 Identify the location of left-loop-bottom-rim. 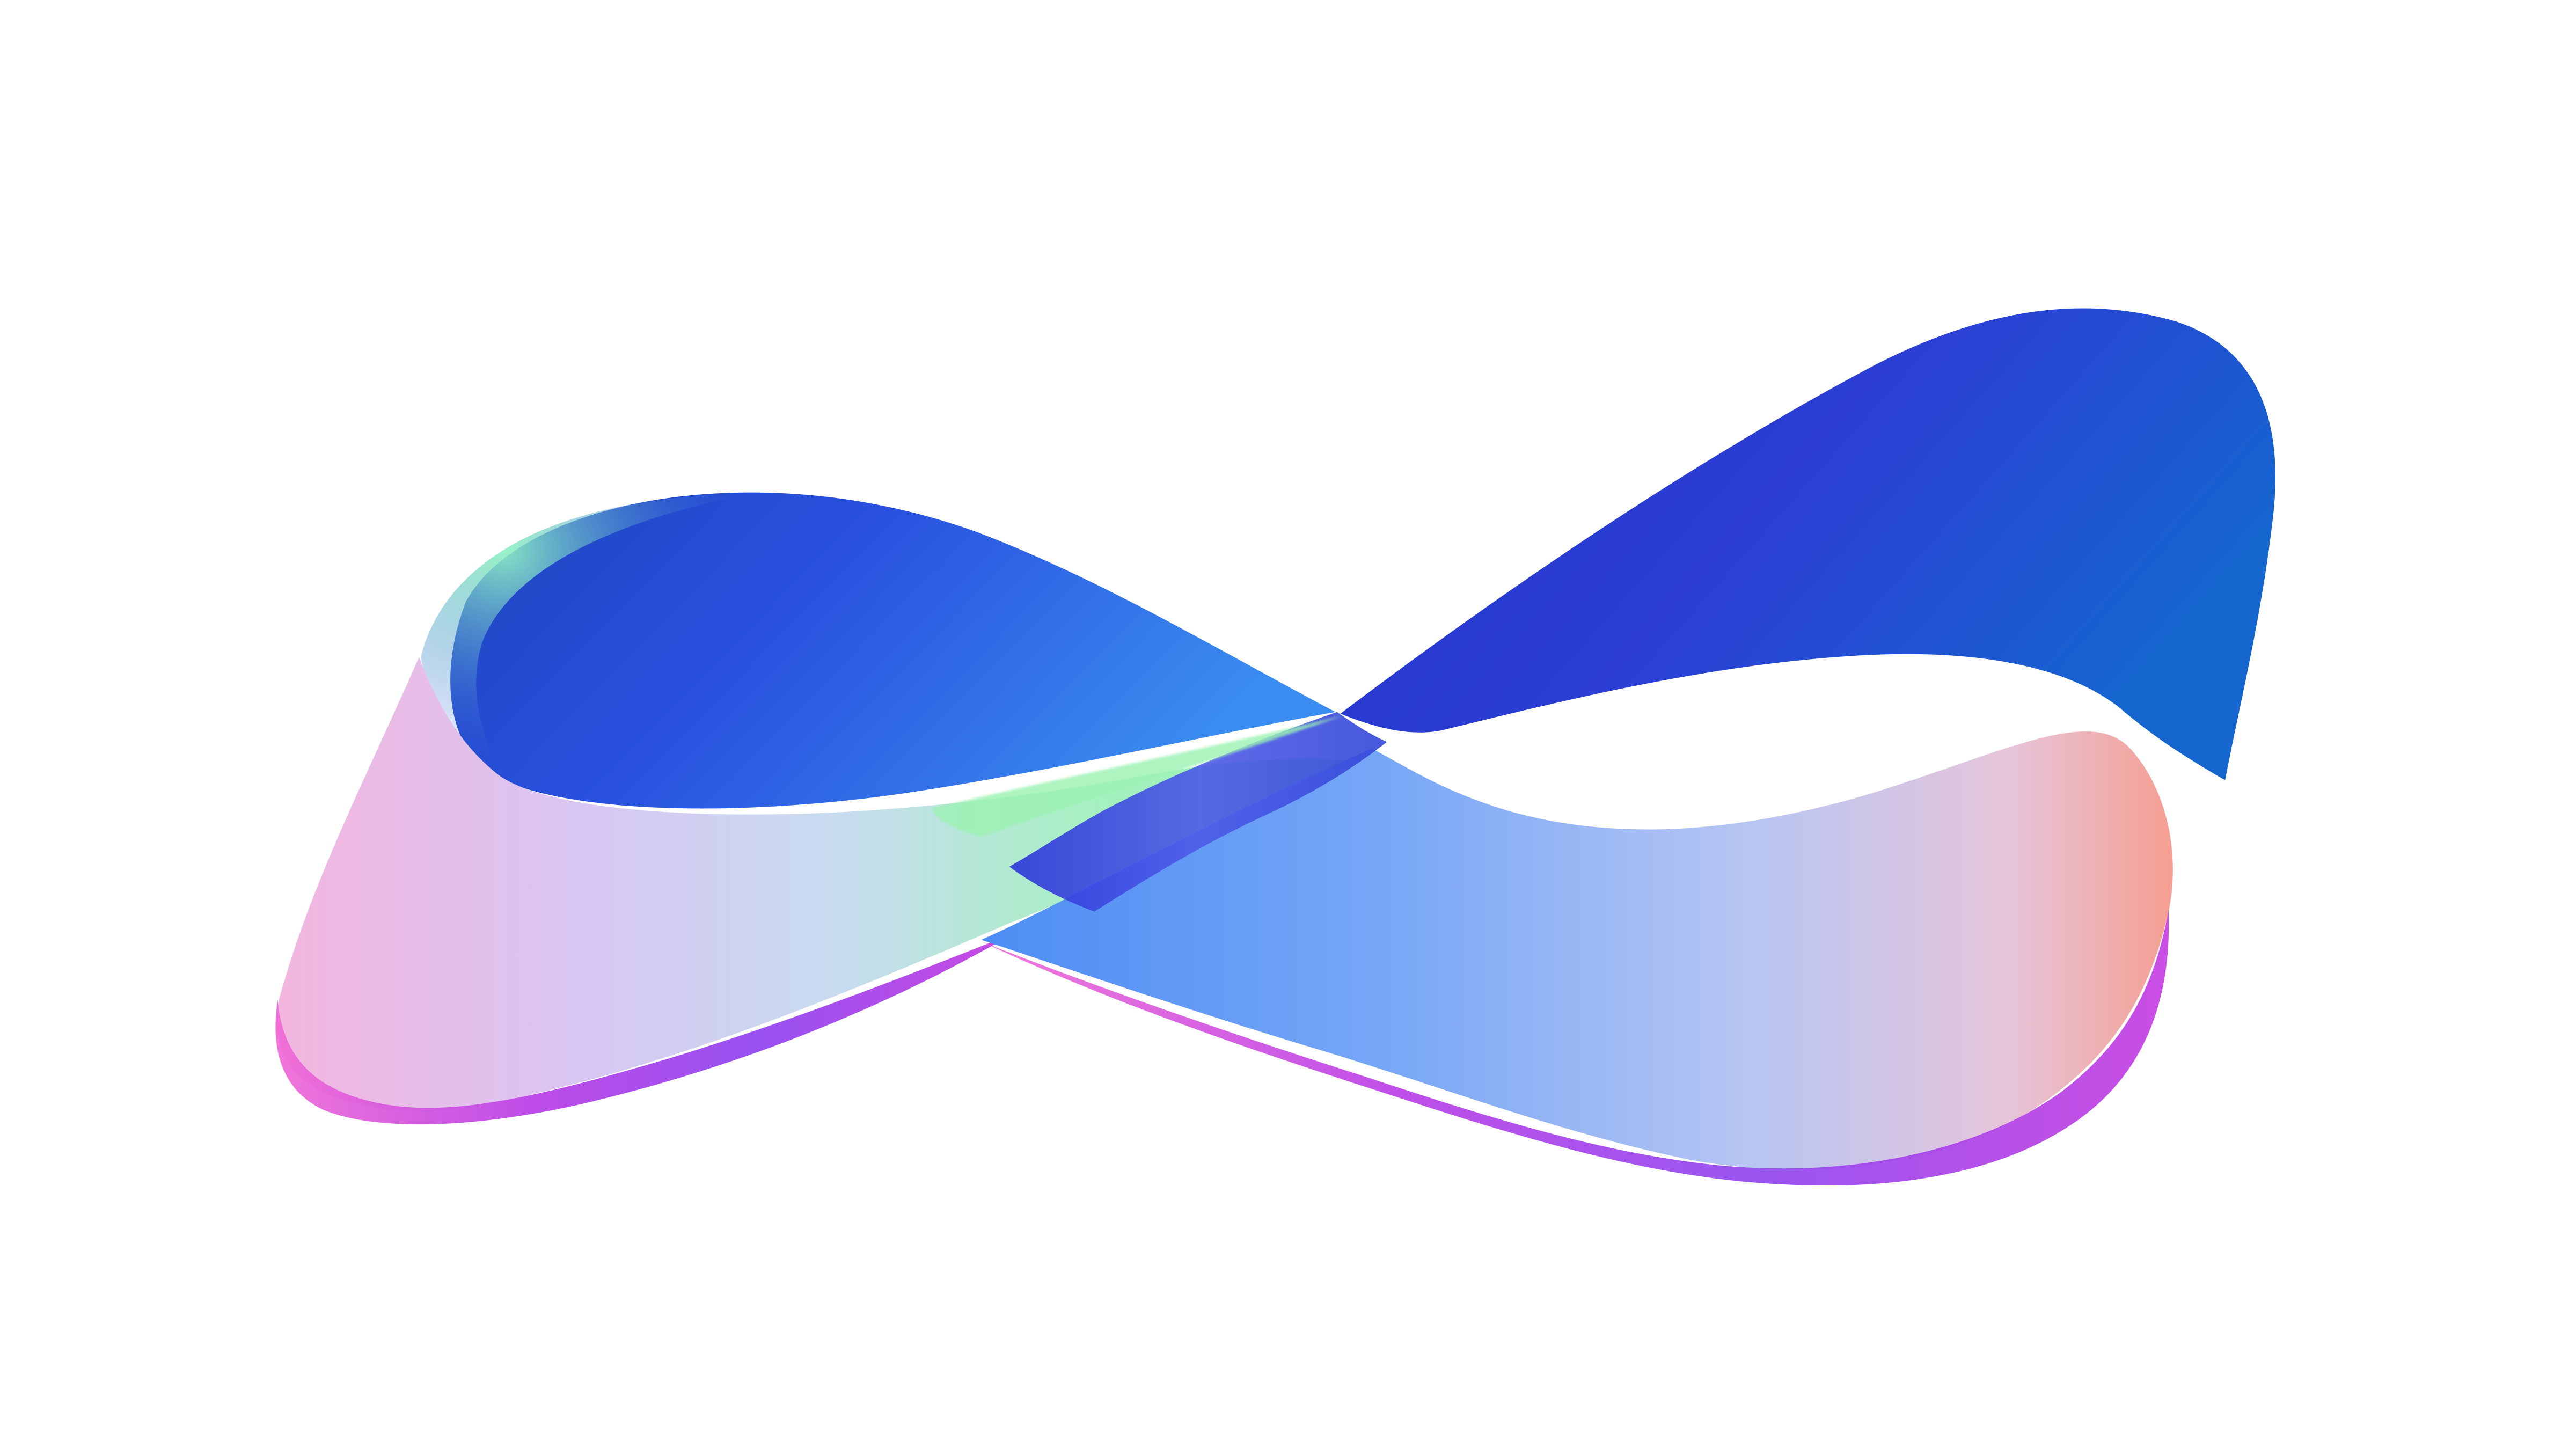
(645, 1029).